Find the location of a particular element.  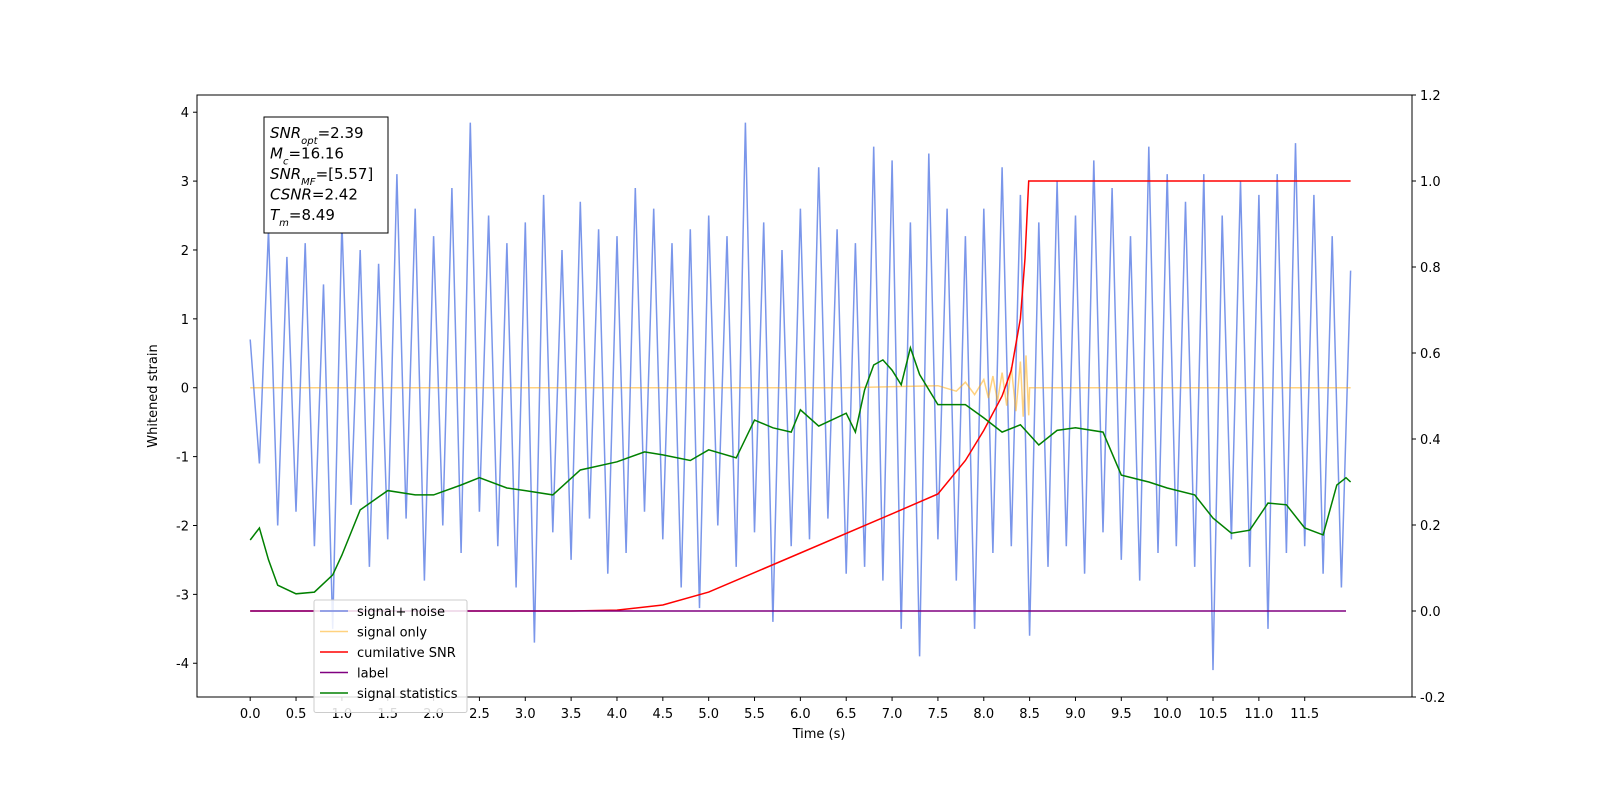

annotation-sub: opt is located at coordinates (309, 141).